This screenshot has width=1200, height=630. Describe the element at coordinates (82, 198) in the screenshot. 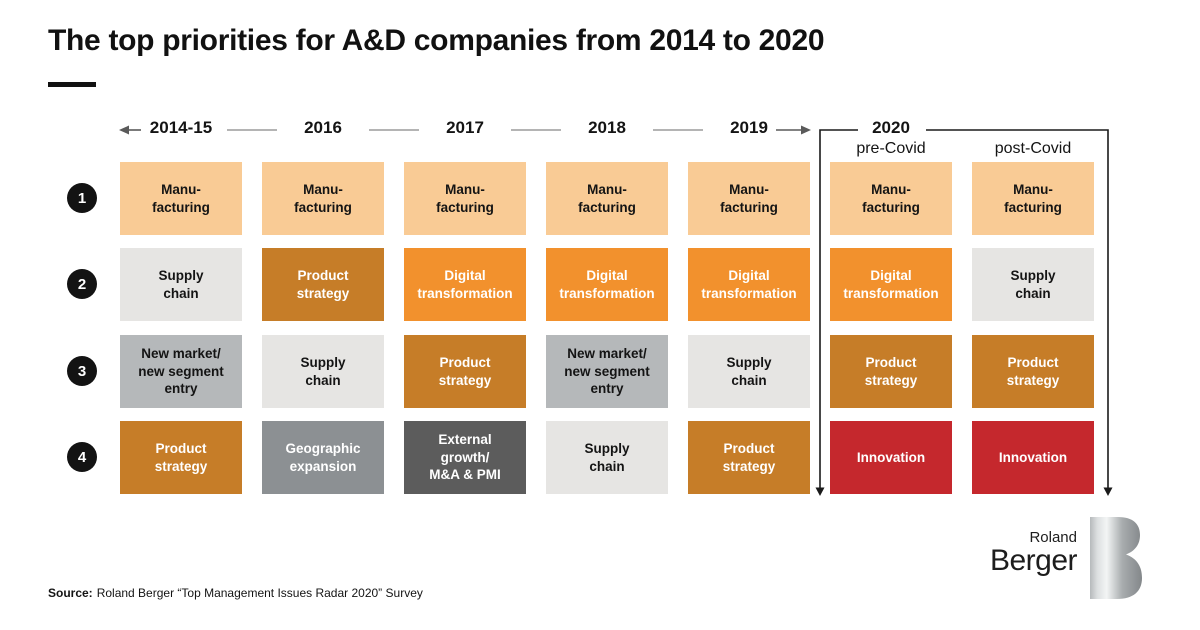

I see `rank-badge: 1` at that location.